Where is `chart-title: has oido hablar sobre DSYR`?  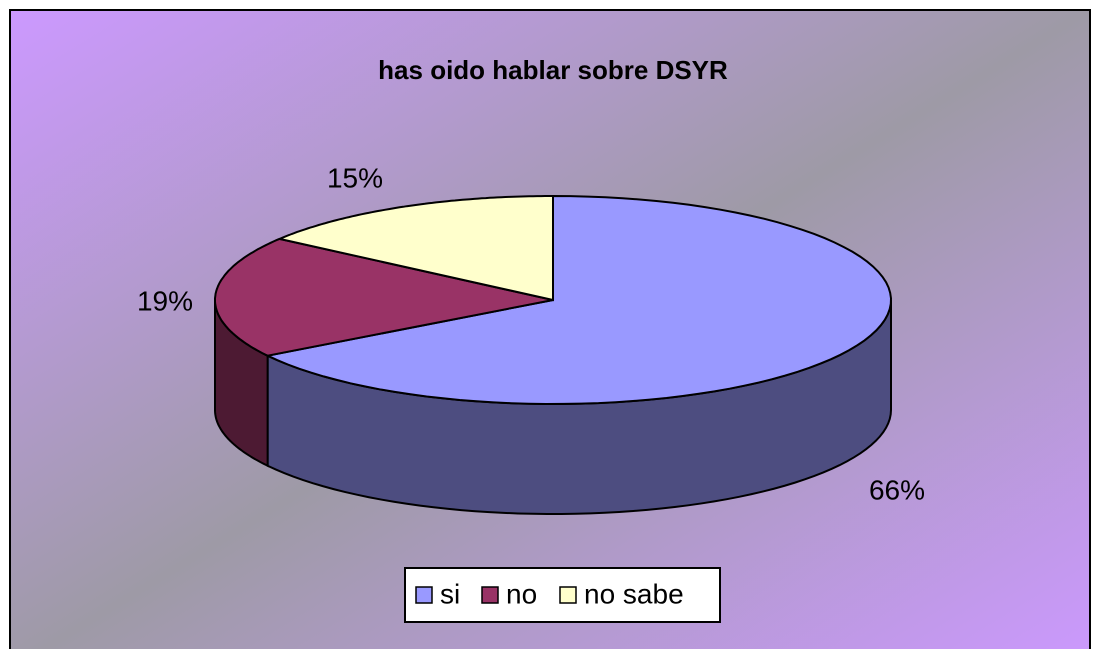 chart-title: has oido hablar sobre DSYR is located at coordinates (553, 70).